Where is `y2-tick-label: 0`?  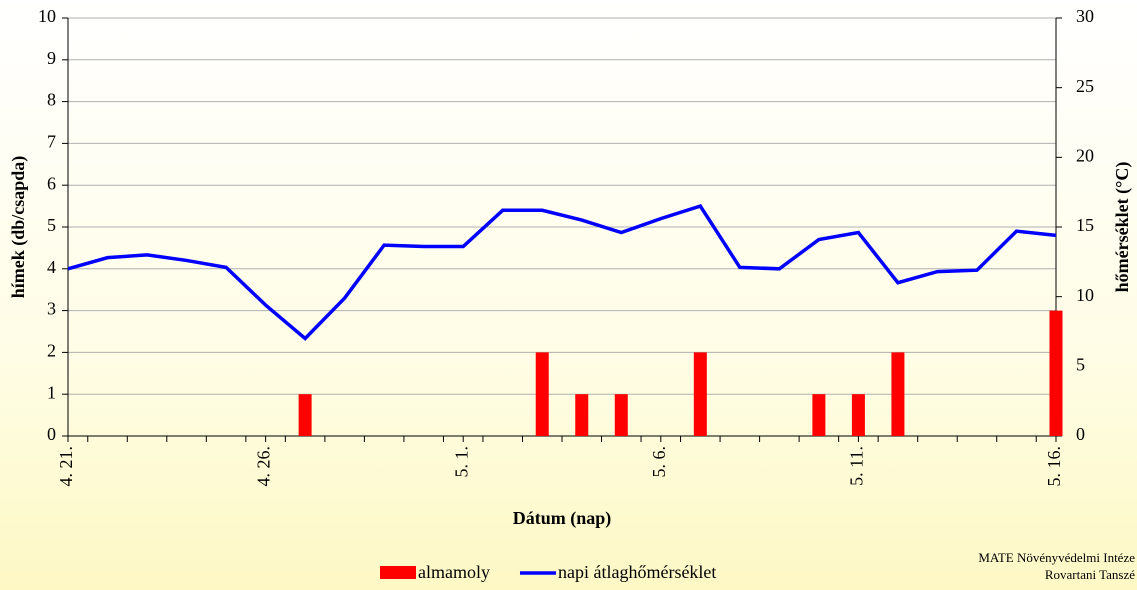 y2-tick-label: 0 is located at coordinates (1080, 434).